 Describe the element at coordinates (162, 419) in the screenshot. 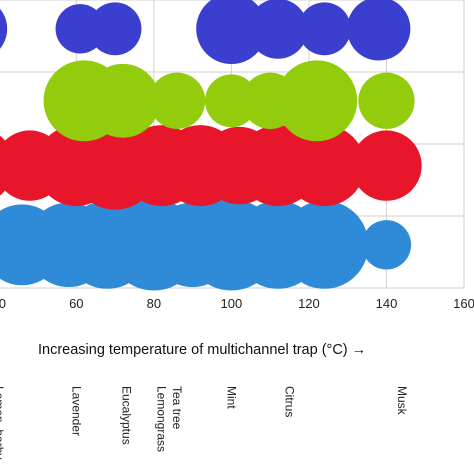

I see `category-label-3: Lemongrass` at that location.